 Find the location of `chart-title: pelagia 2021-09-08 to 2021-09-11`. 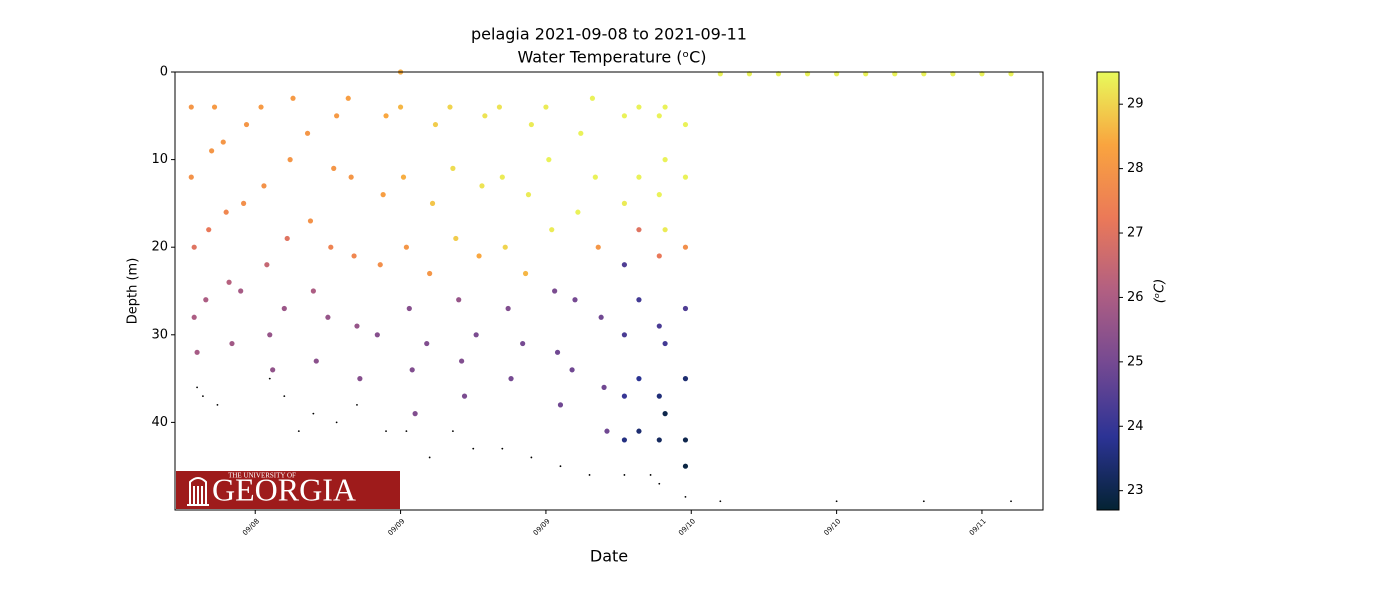

chart-title: pelagia 2021-09-08 to 2021-09-11 is located at coordinates (609, 34).